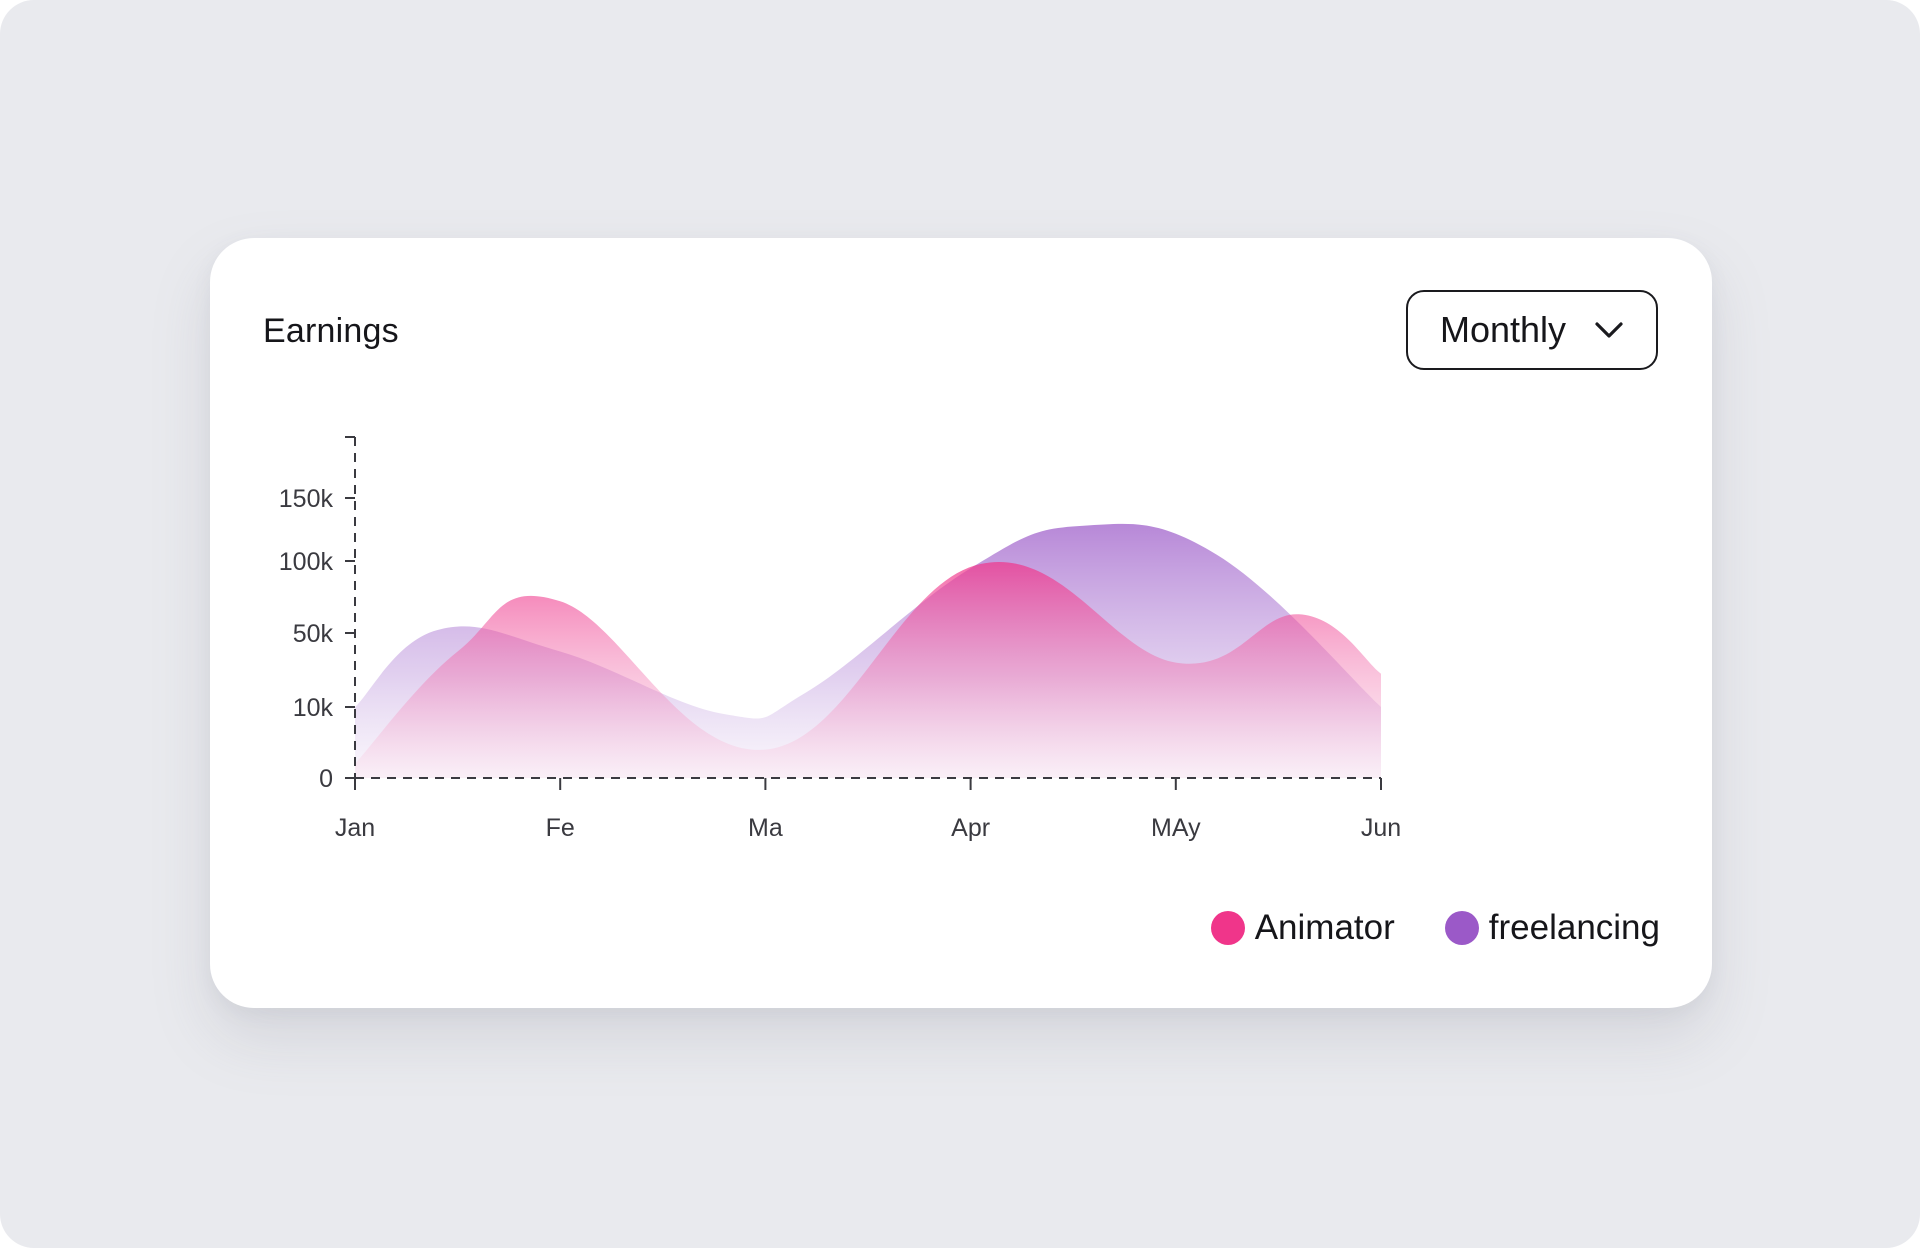  What do you see at coordinates (765, 828) in the screenshot?
I see `x-tick-label: Ma` at bounding box center [765, 828].